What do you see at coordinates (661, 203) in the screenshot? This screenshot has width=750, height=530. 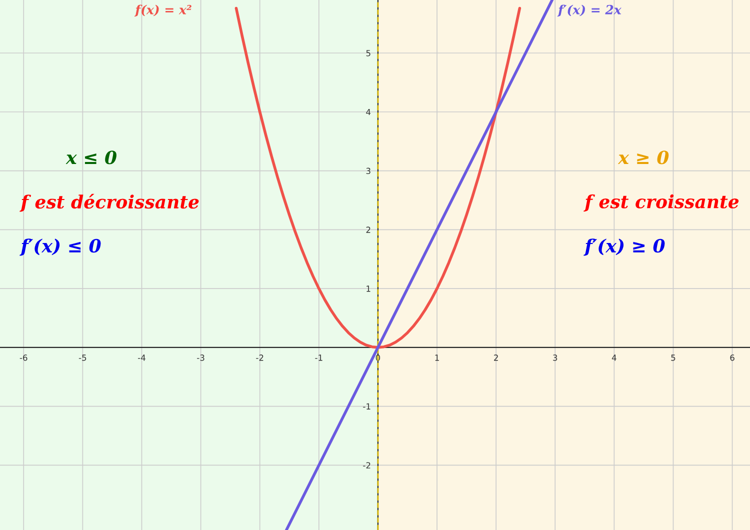 I see `annotation: f est croissante` at bounding box center [661, 203].